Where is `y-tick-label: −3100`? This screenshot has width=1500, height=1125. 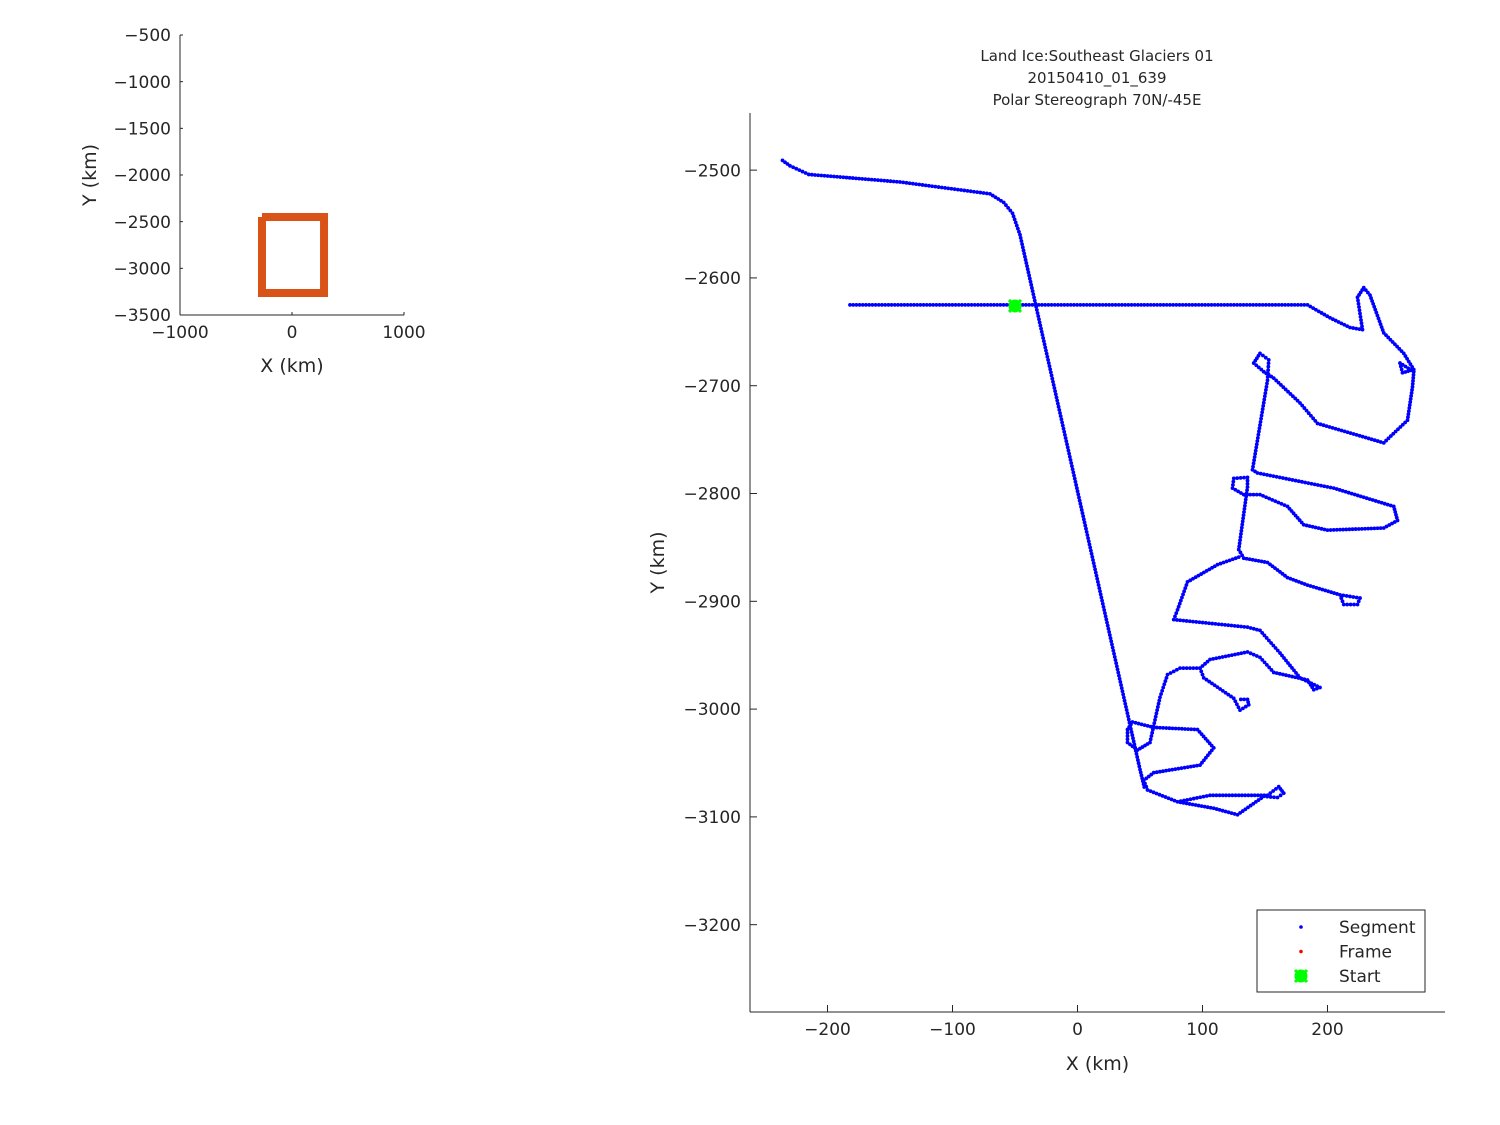
y-tick-label: −3100 is located at coordinates (712, 818).